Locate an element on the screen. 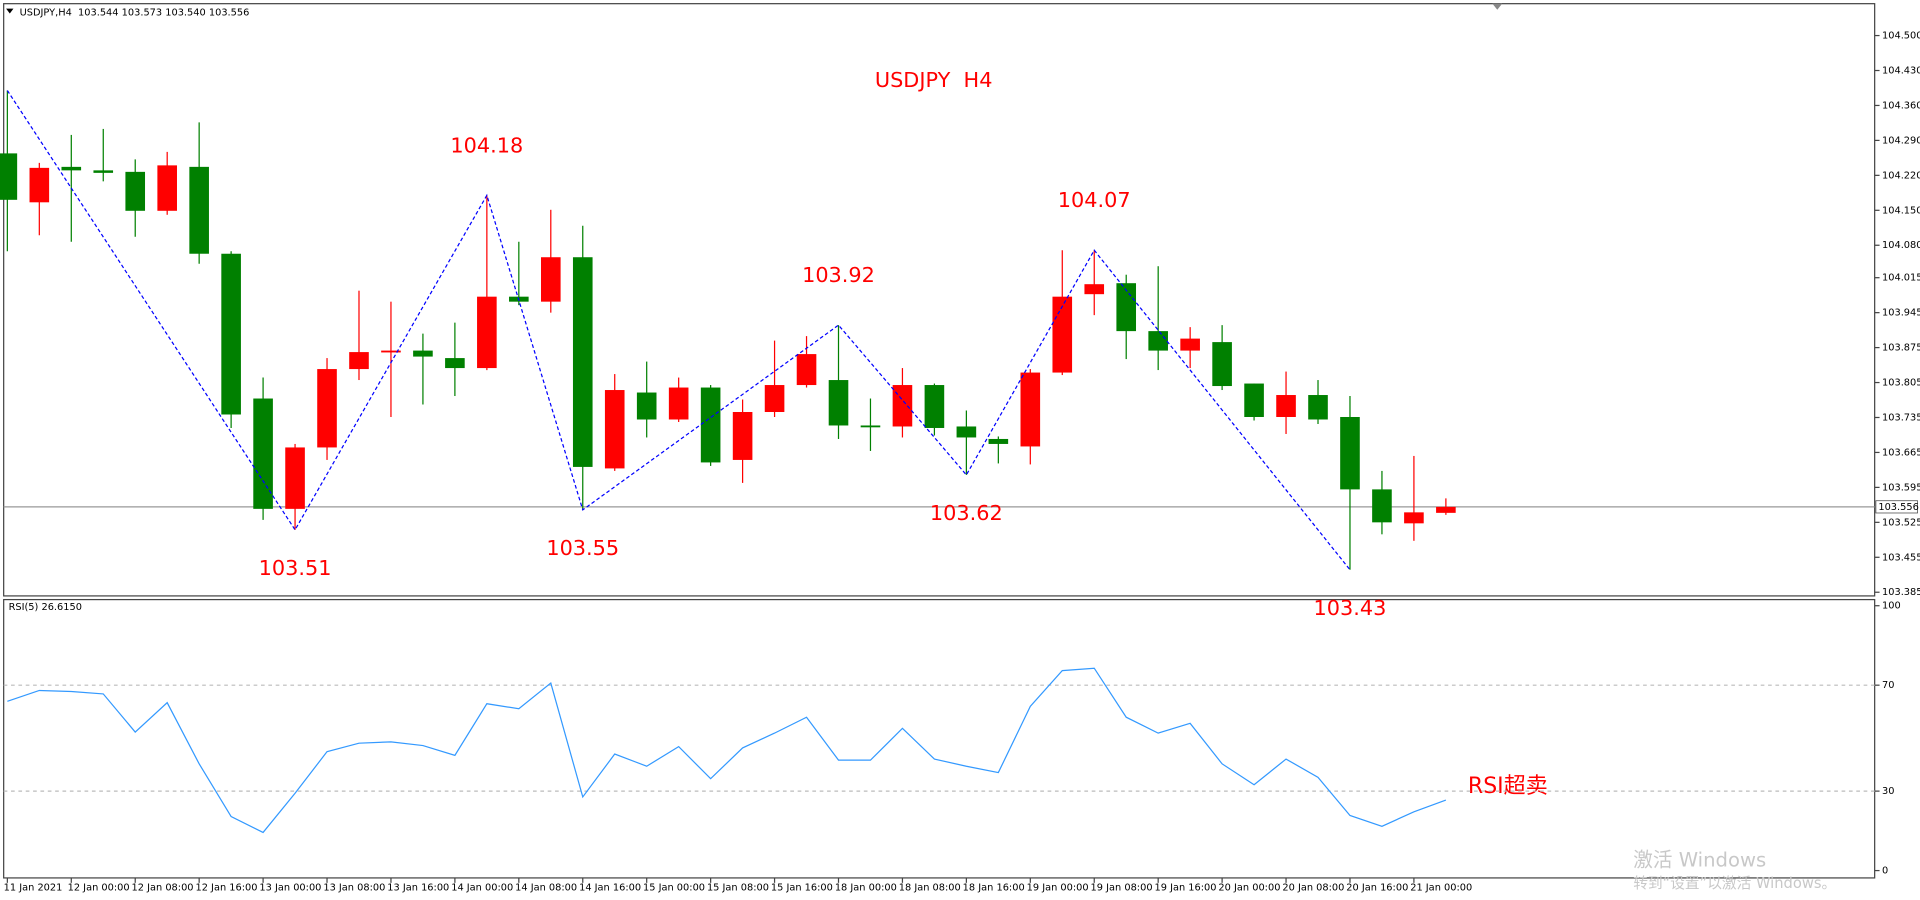 This screenshot has height=900, width=1920. y-tick-label: 104.290 is located at coordinates (1901, 140).